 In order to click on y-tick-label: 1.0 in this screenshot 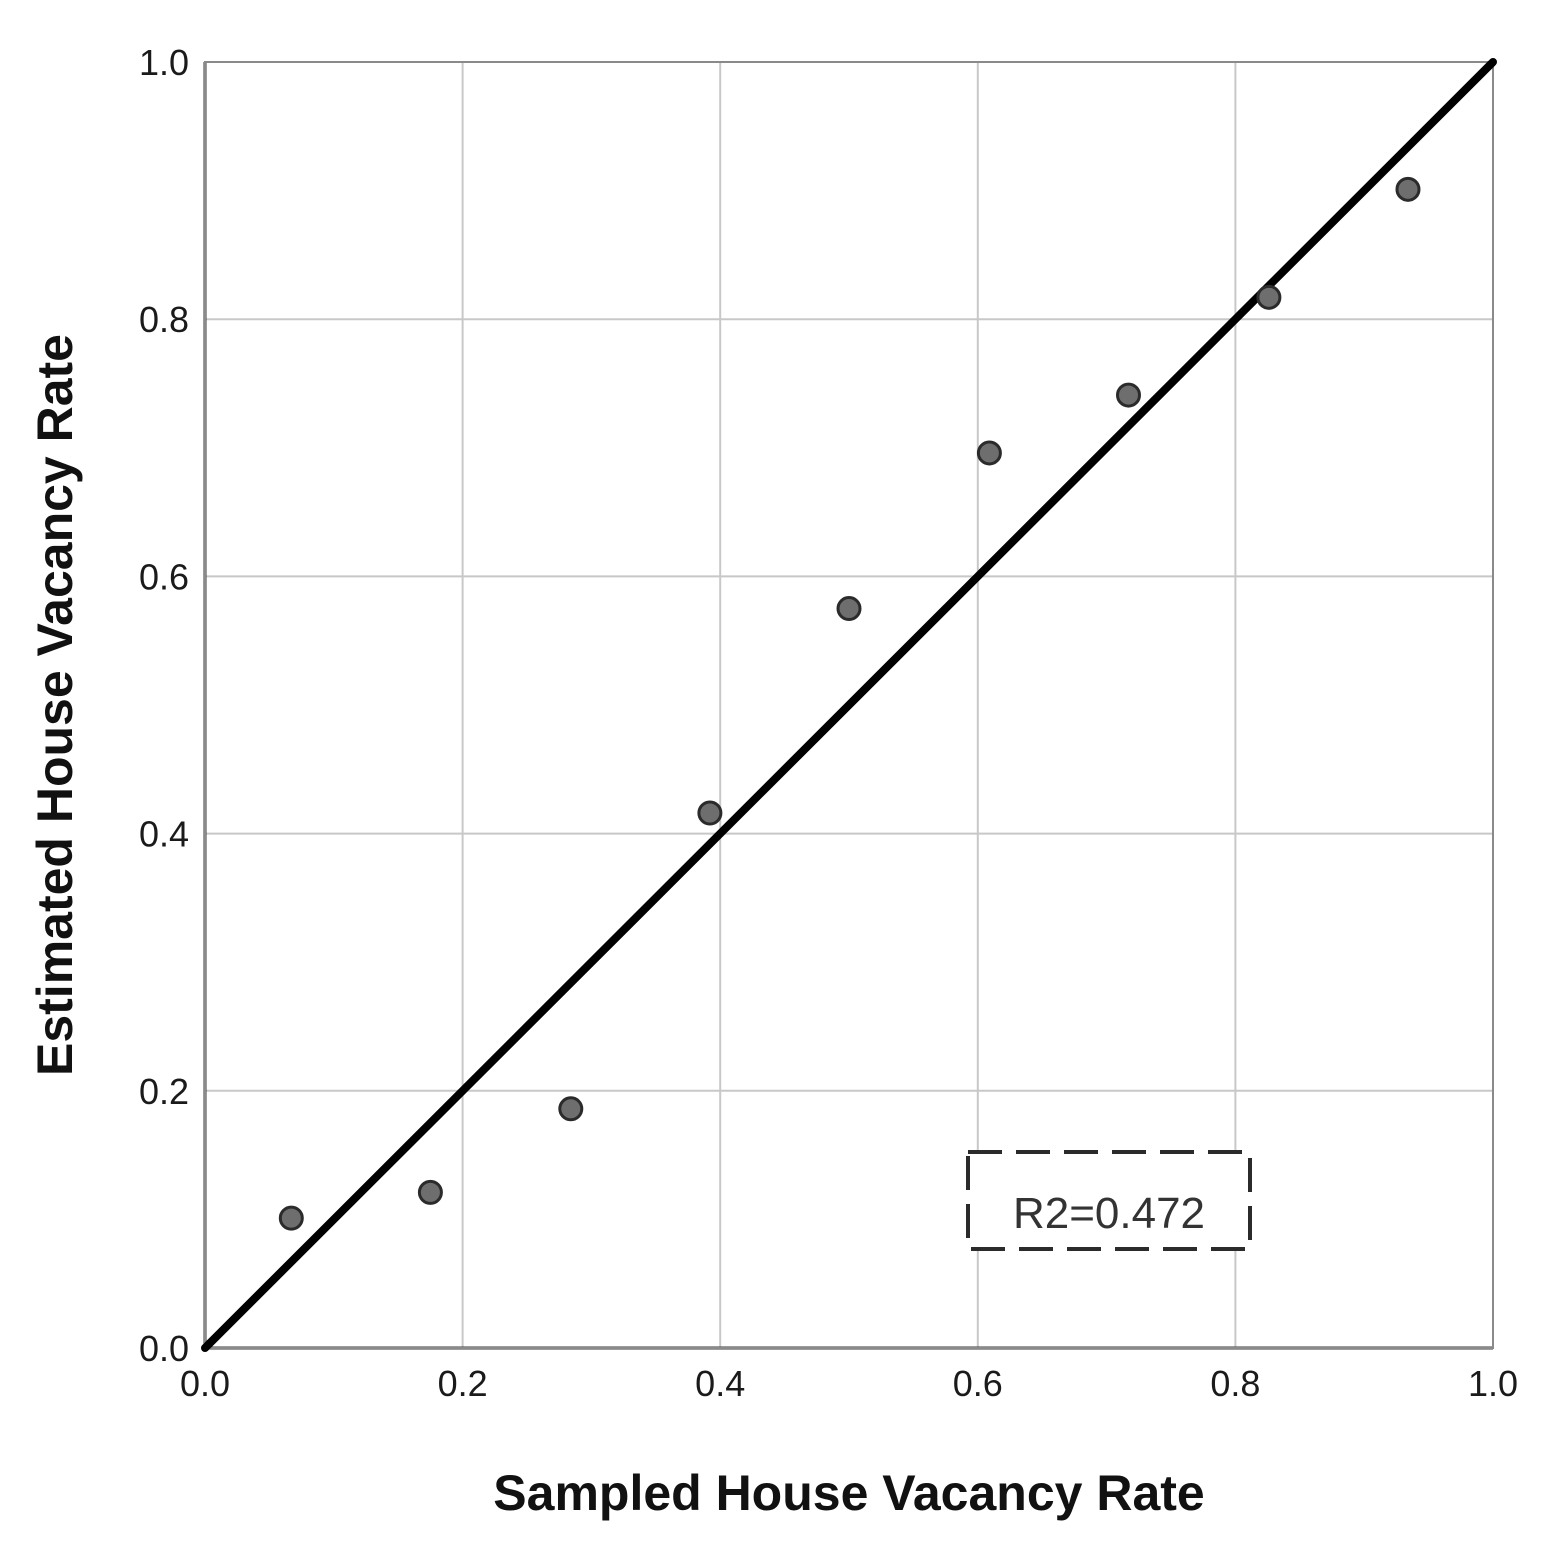, I will do `click(164, 62)`.